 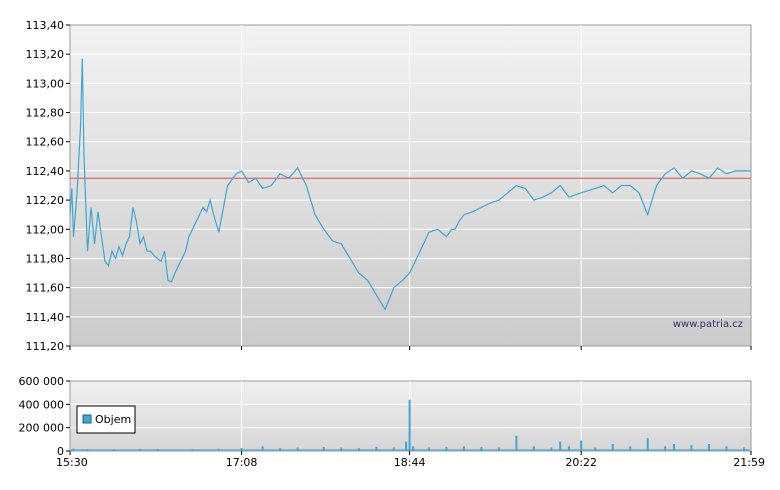 I want to click on price-y-tick-label: 111,40, so click(x=45, y=317).